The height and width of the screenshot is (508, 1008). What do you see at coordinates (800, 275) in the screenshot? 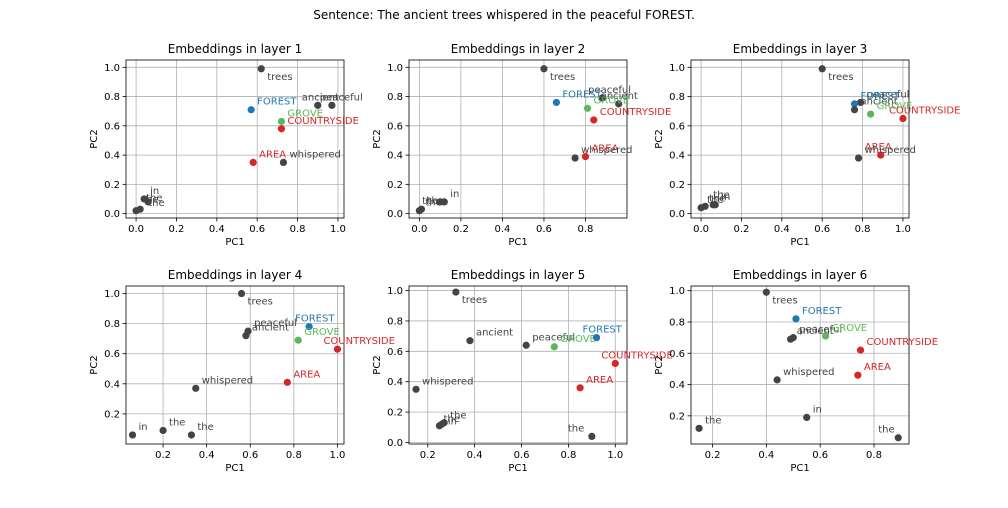
I see `subplot-title: Embeddings in layer 6` at bounding box center [800, 275].